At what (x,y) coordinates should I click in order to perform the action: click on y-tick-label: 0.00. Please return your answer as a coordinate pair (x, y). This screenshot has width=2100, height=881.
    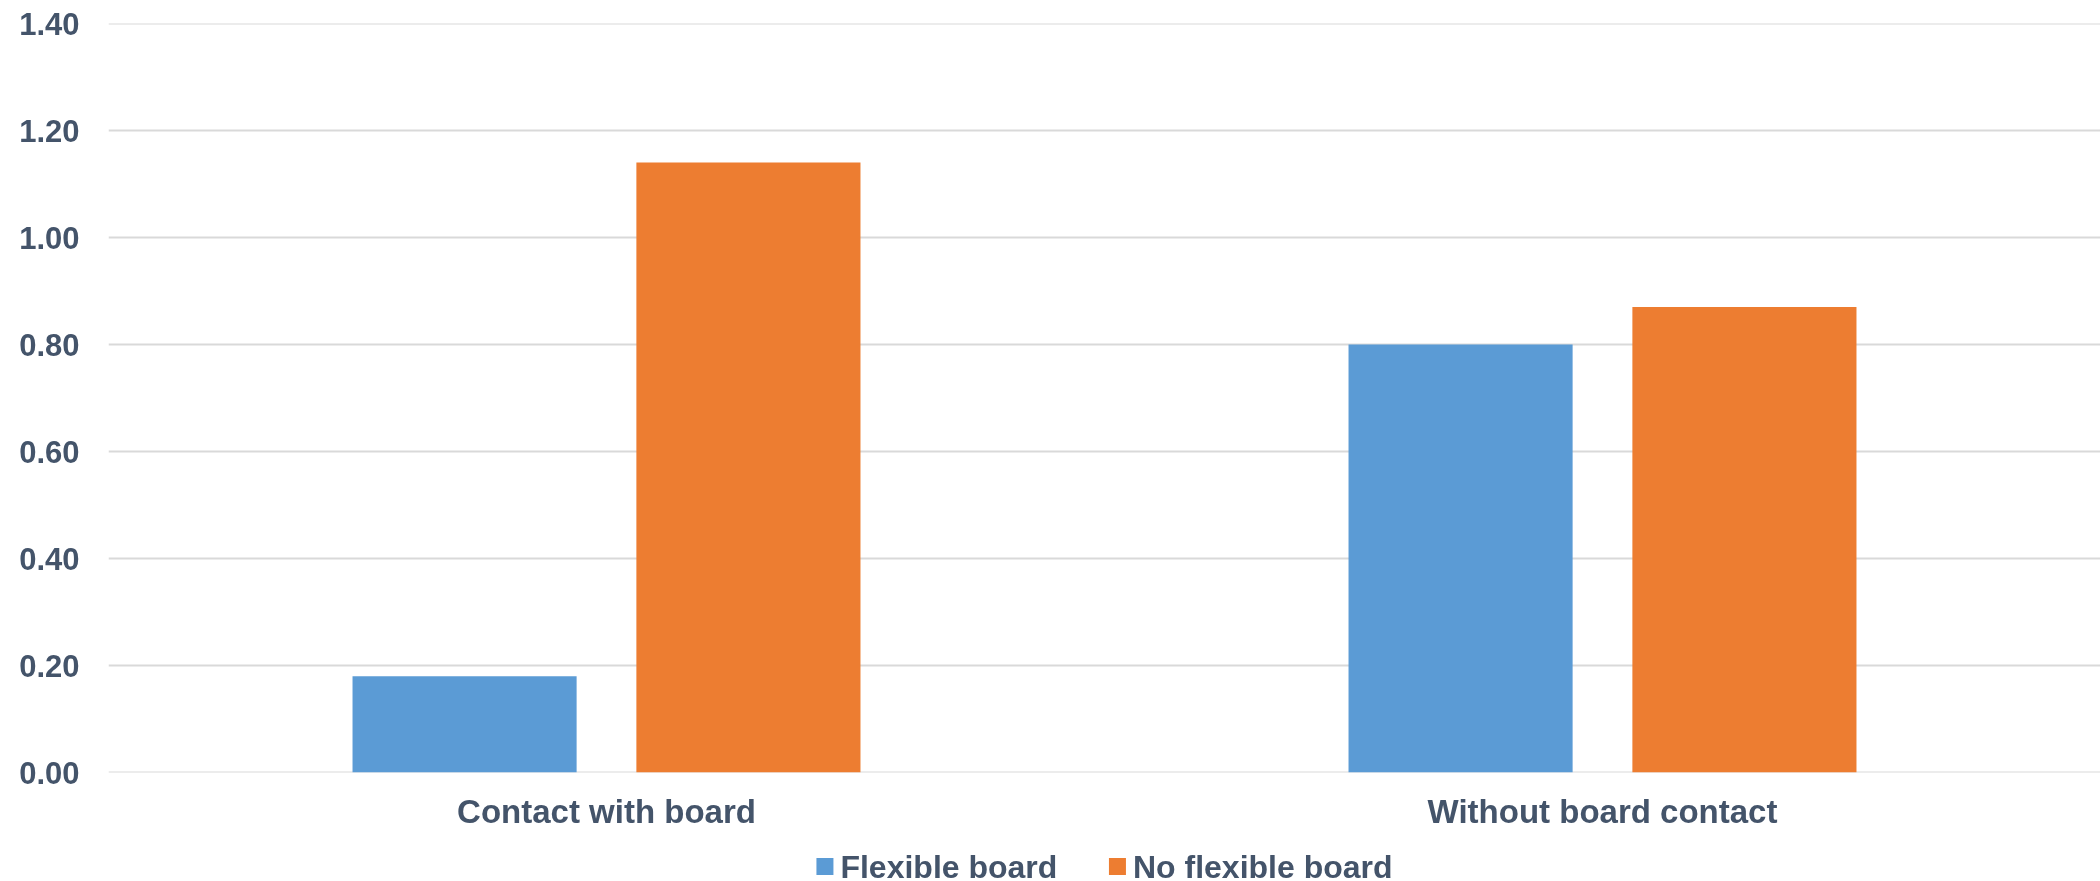
    Looking at the image, I should click on (49, 773).